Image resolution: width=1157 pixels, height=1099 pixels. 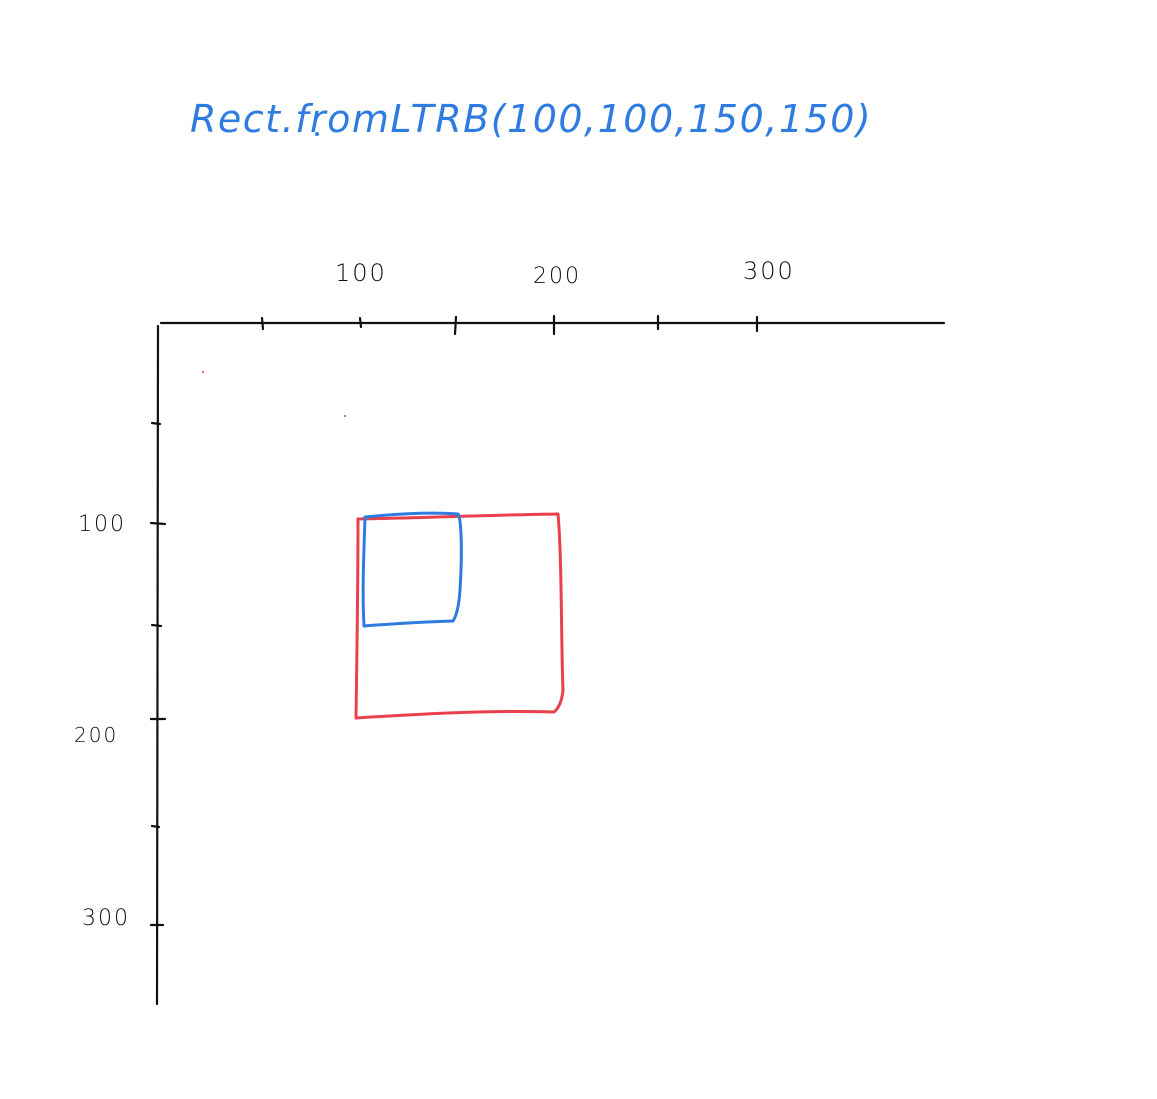 I want to click on y-tick-label-200: 200, so click(x=96, y=735).